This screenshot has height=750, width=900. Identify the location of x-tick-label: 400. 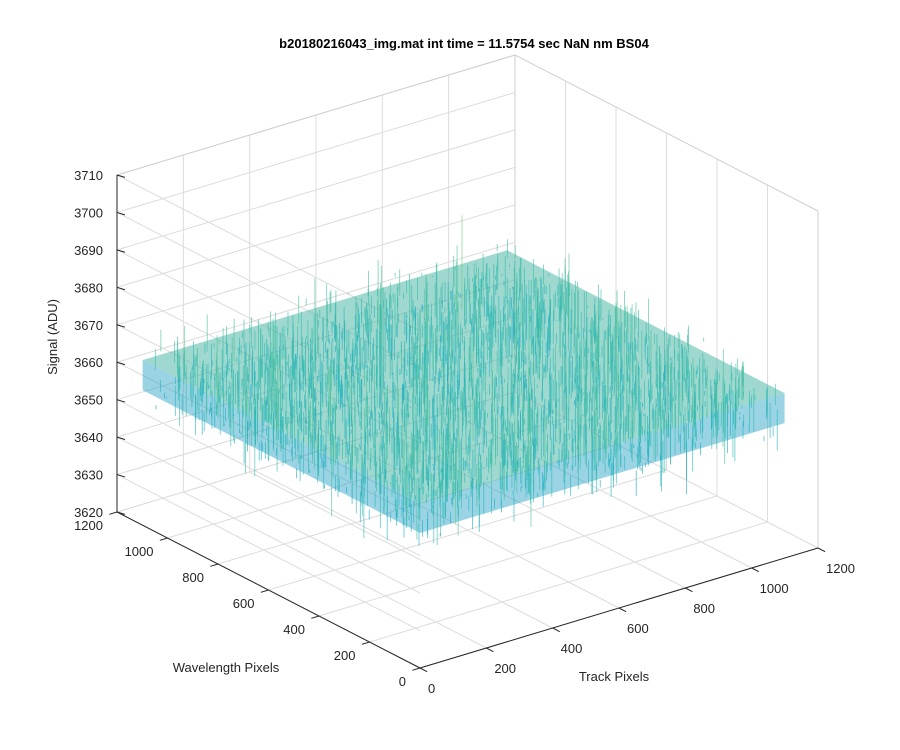
(572, 648).